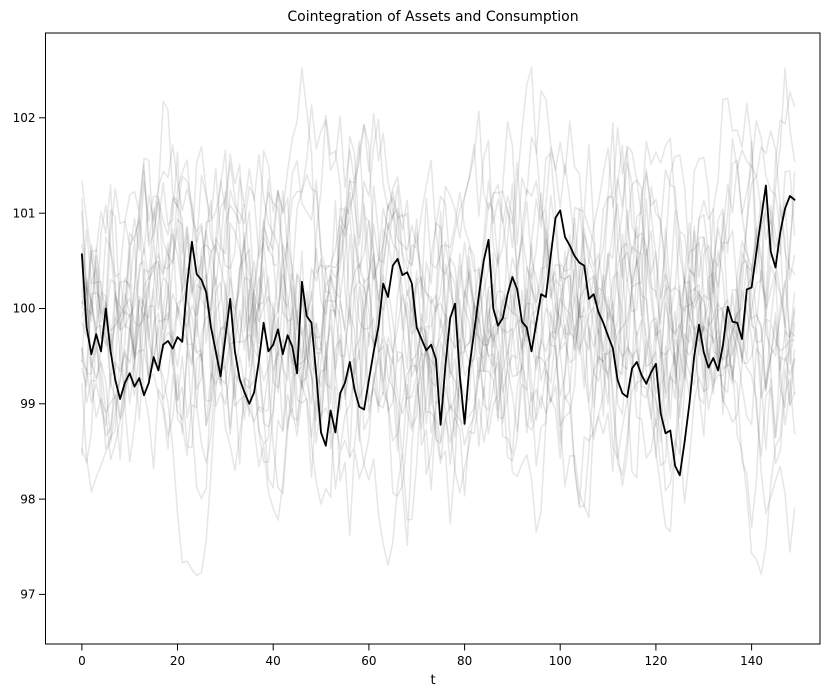  What do you see at coordinates (751, 661) in the screenshot?
I see `x-tick-label: 140` at bounding box center [751, 661].